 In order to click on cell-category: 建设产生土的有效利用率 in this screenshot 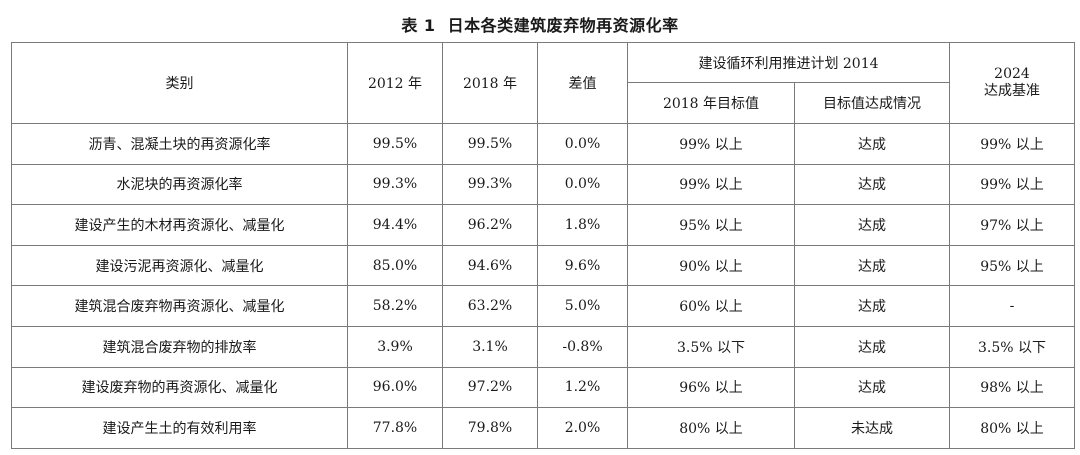, I will do `click(179, 428)`.